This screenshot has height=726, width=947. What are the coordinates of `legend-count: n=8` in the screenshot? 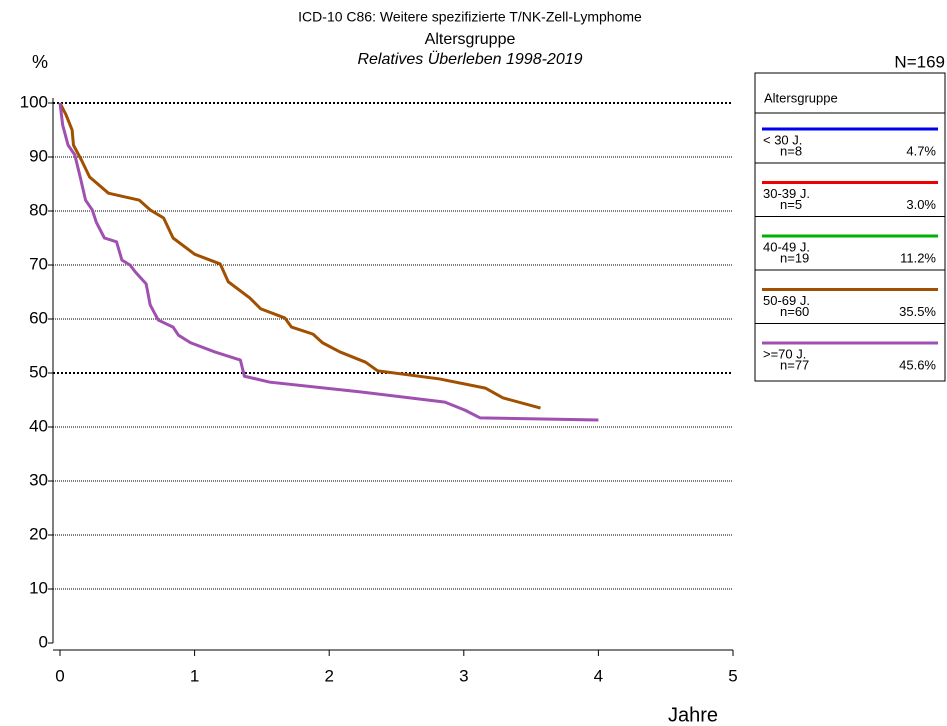 It's located at (791, 150).